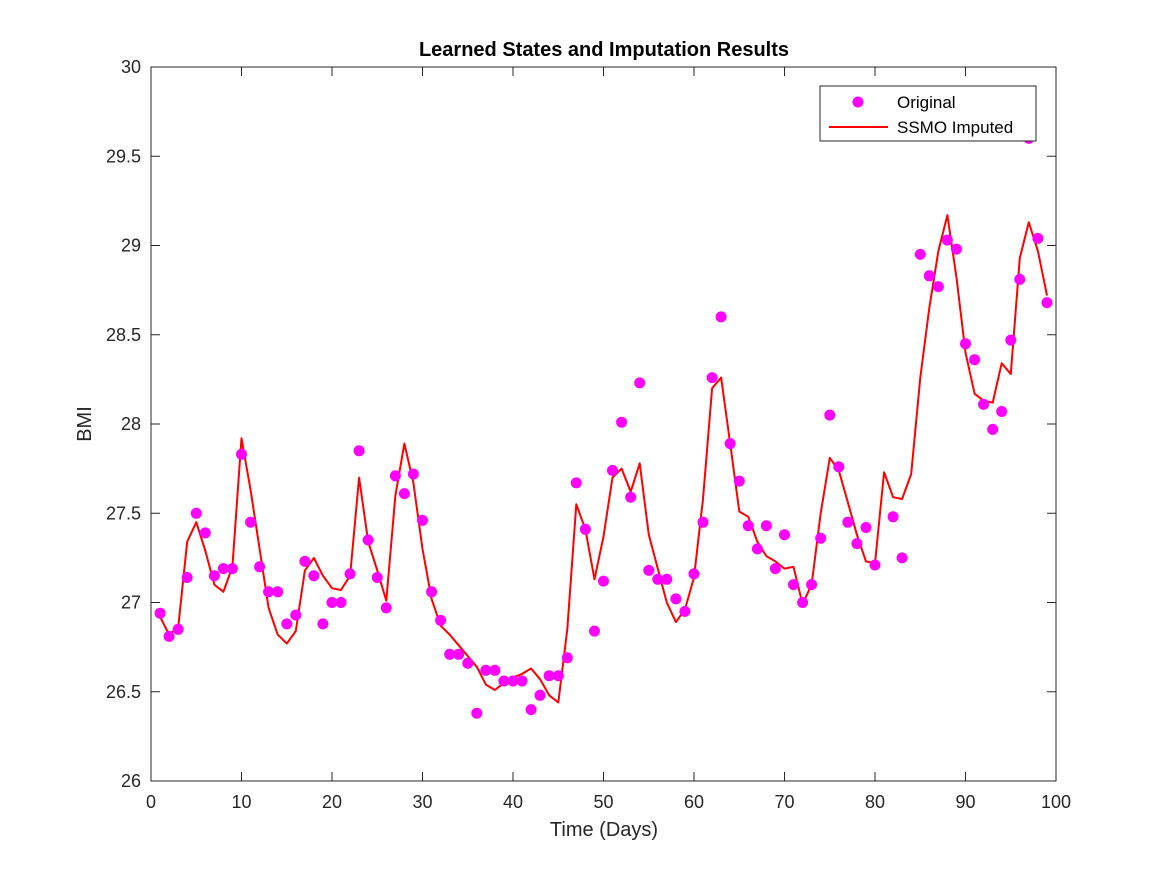 This screenshot has height=880, width=1167. What do you see at coordinates (131, 603) in the screenshot?
I see `y-tick-label: 27` at bounding box center [131, 603].